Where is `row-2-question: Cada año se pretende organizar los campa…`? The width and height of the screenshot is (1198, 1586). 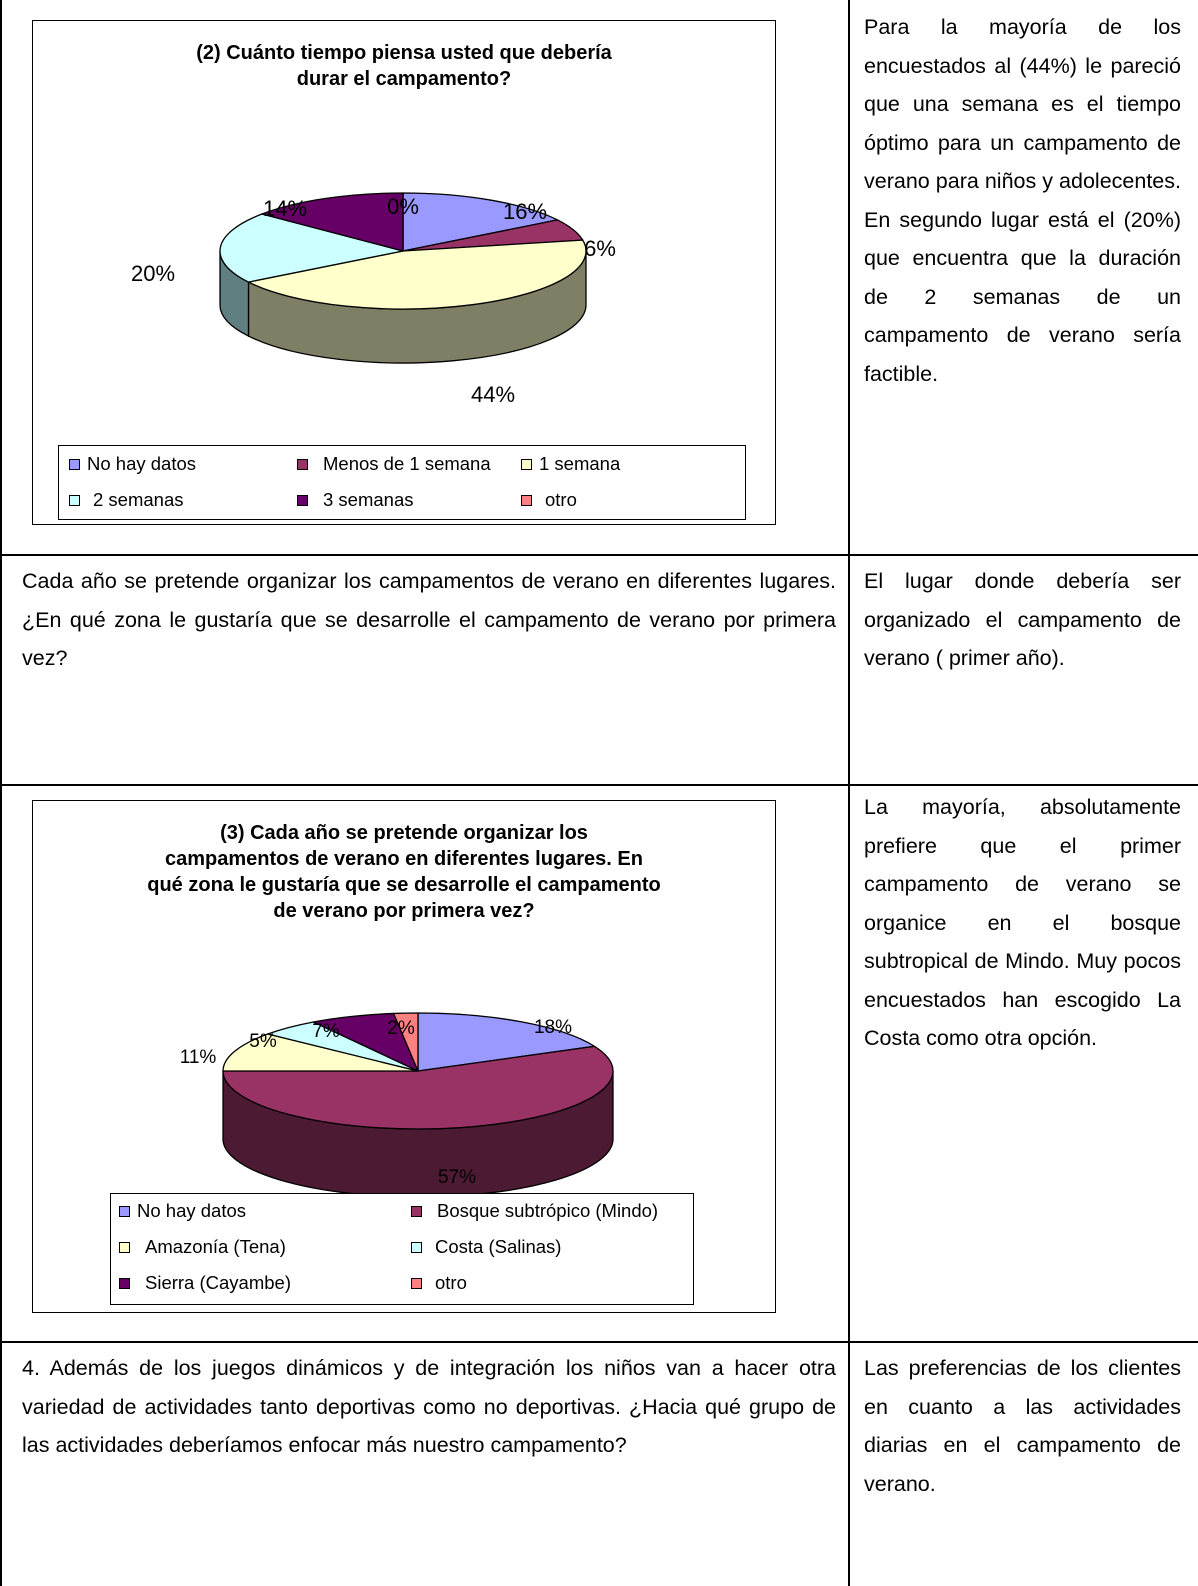 row-2-question: Cada año se pretende organizar los campa… is located at coordinates (429, 619).